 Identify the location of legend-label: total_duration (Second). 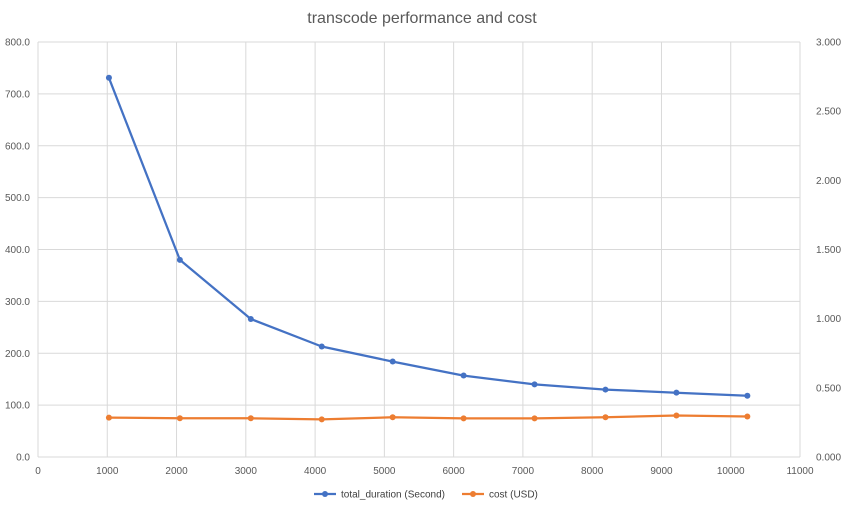
(393, 495).